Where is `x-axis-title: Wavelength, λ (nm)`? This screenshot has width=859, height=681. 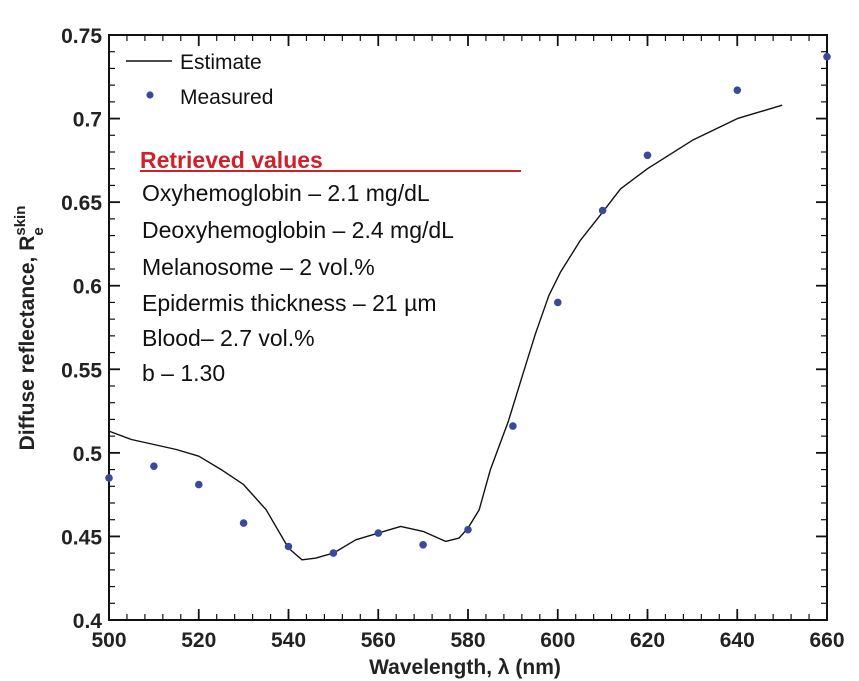 x-axis-title: Wavelength, λ (nm) is located at coordinates (465, 667).